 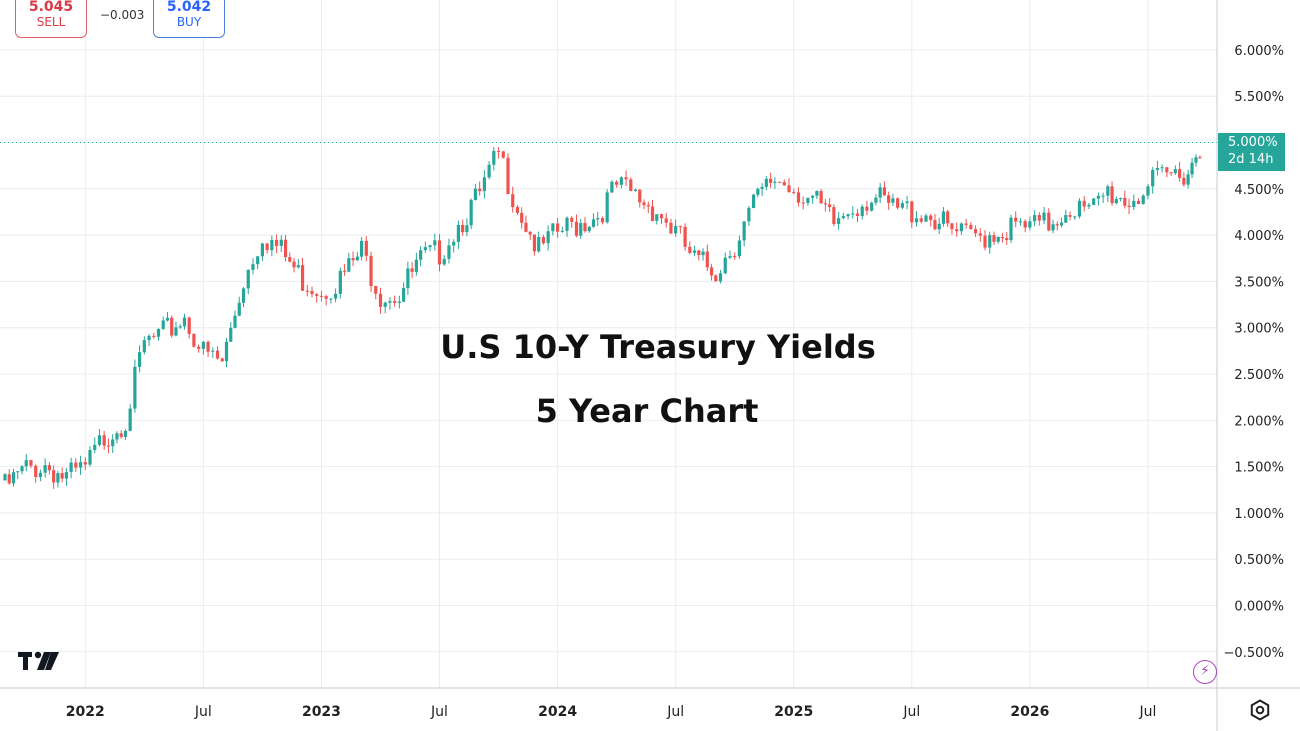 I want to click on y-tick-label: 0.500%, so click(x=1259, y=560).